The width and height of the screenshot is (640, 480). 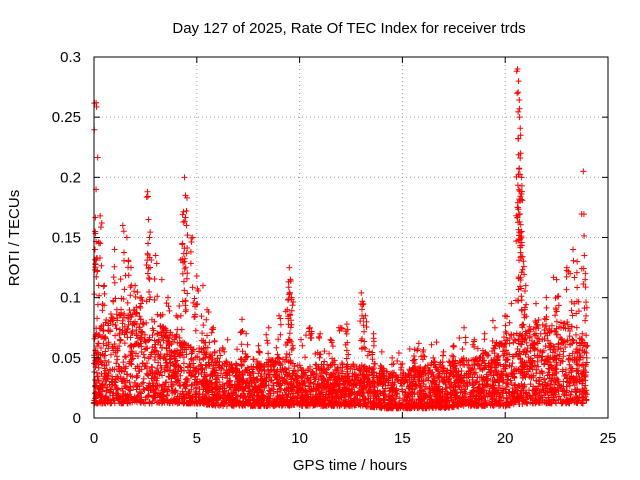 What do you see at coordinates (77, 418) in the screenshot?
I see `y-tick-label: 0` at bounding box center [77, 418].